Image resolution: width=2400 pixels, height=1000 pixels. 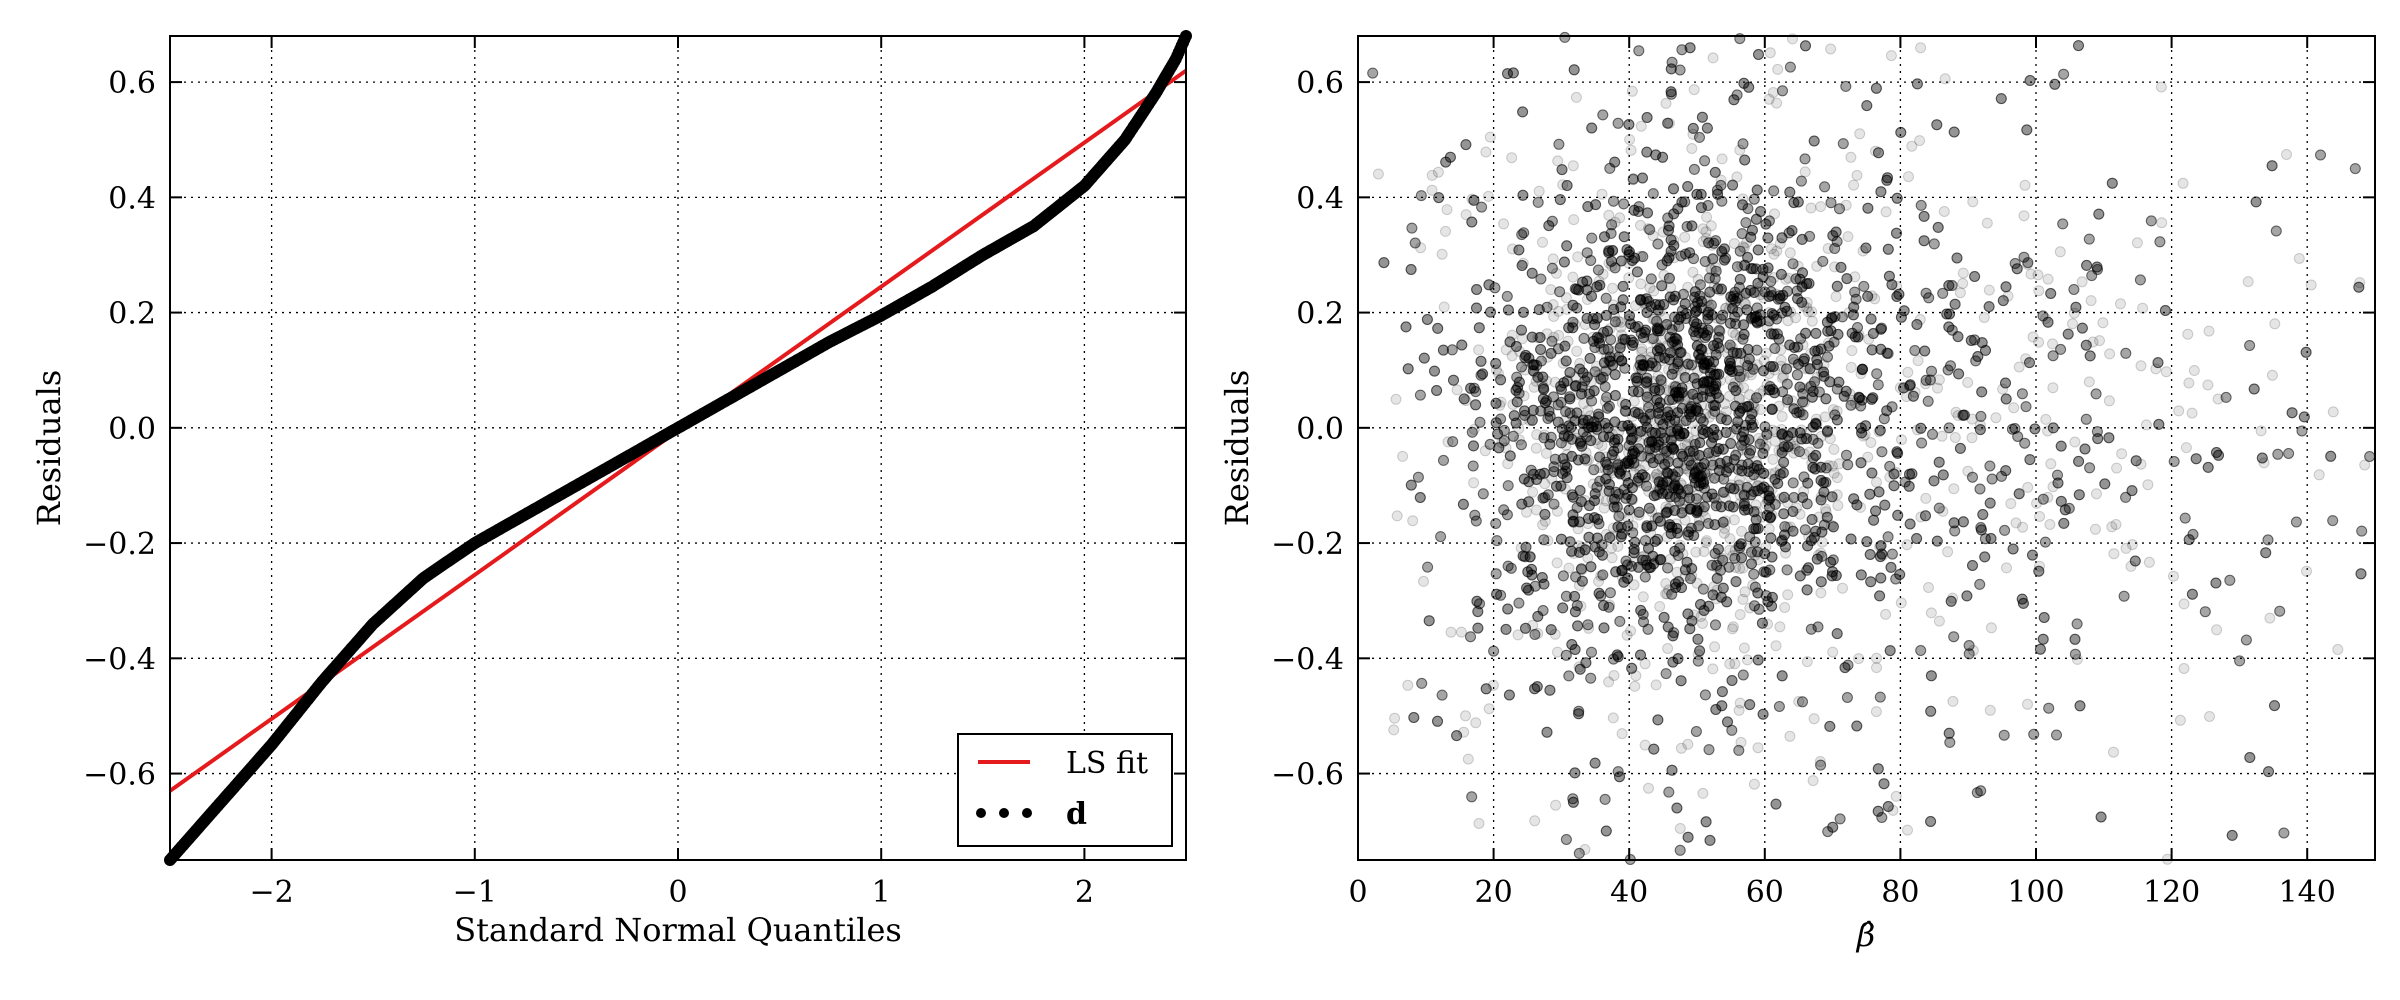 I want to click on qq-y-tick-label: −0.6, so click(x=119, y=775).